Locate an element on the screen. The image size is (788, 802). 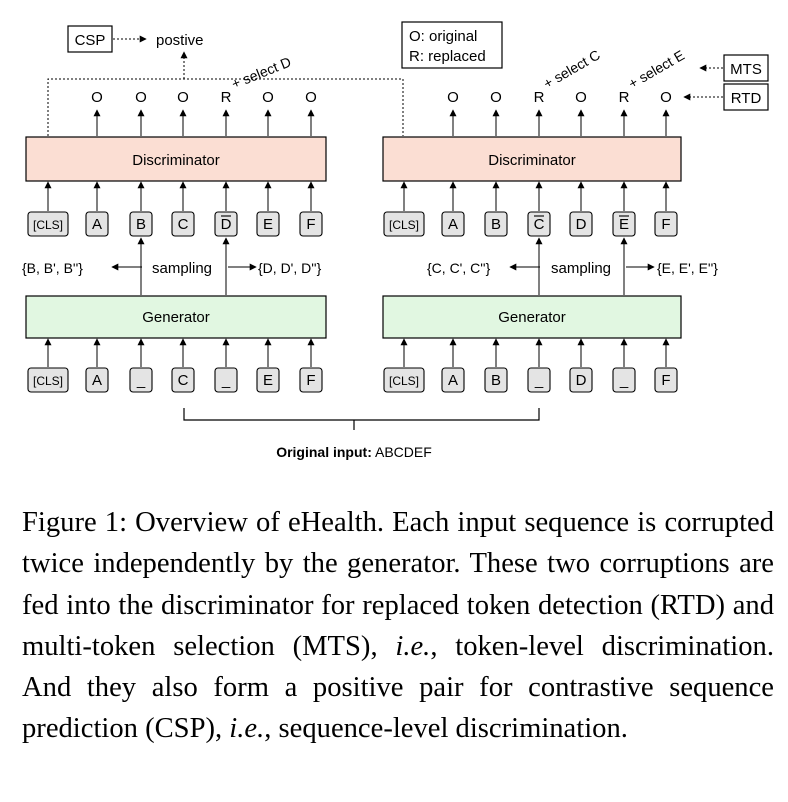
sampling-label-left: sampling is located at coordinates (182, 268).